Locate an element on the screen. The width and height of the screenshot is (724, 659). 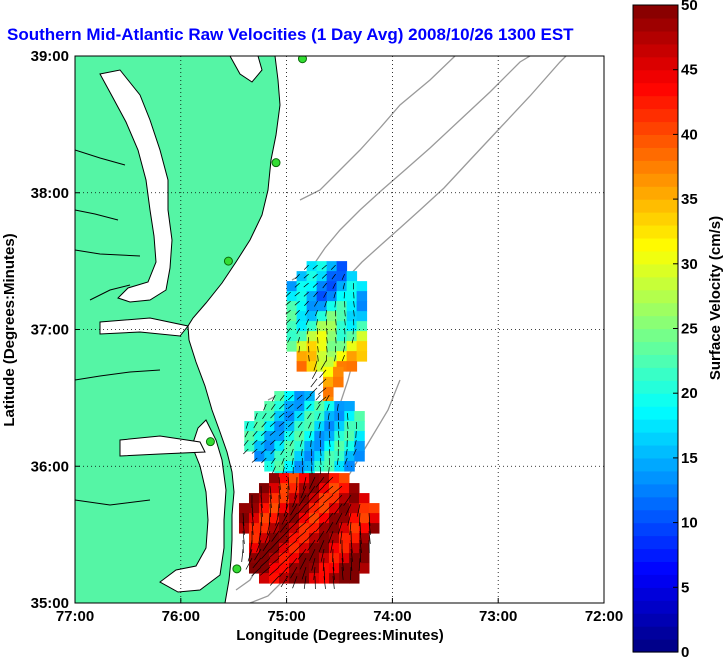
depth-contour is located at coordinates (377, 128).